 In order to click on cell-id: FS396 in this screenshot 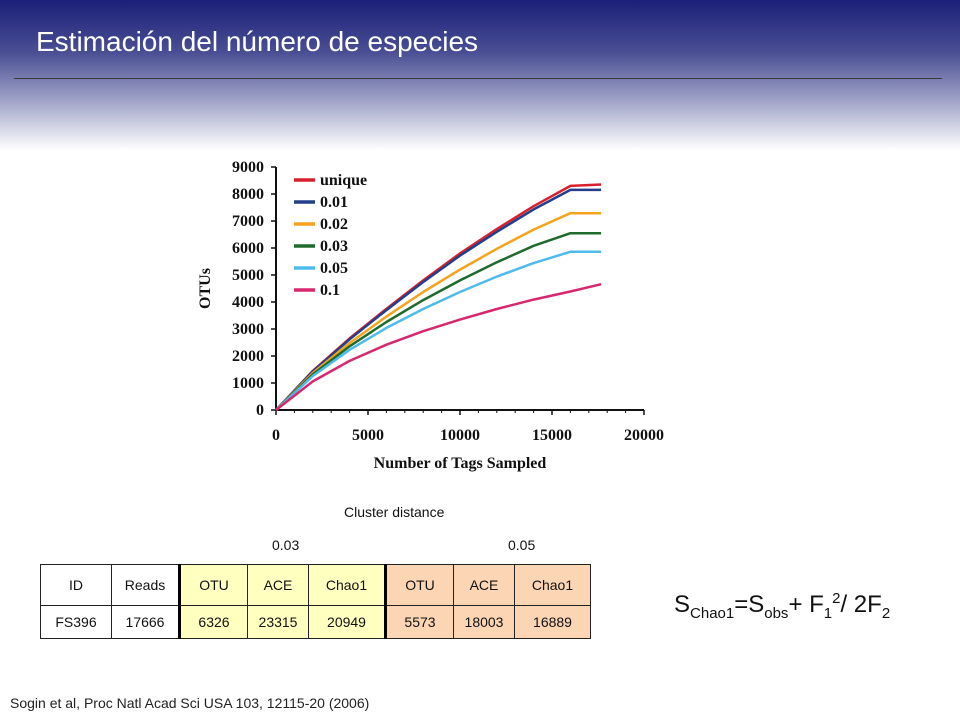, I will do `click(76, 622)`.